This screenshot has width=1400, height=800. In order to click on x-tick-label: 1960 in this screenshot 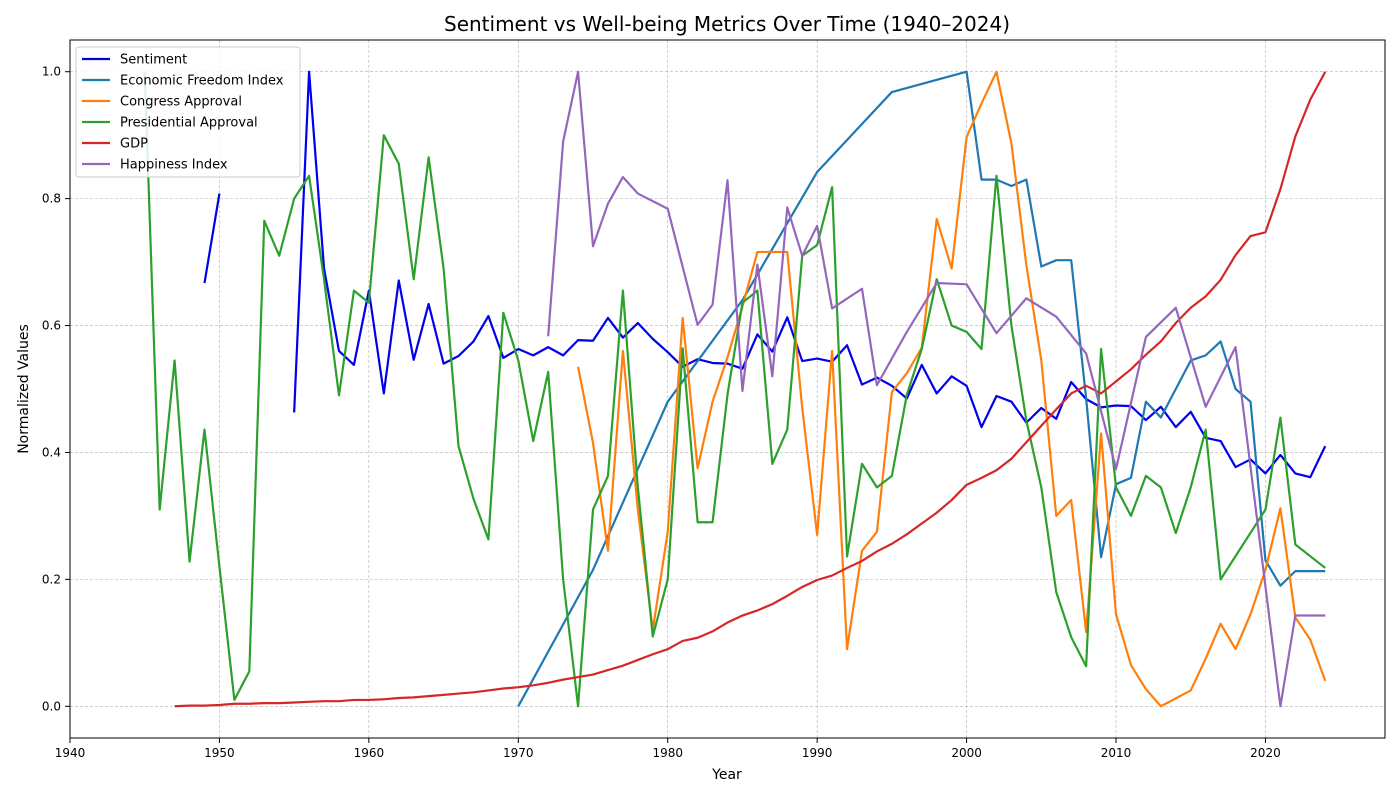, I will do `click(369, 753)`.